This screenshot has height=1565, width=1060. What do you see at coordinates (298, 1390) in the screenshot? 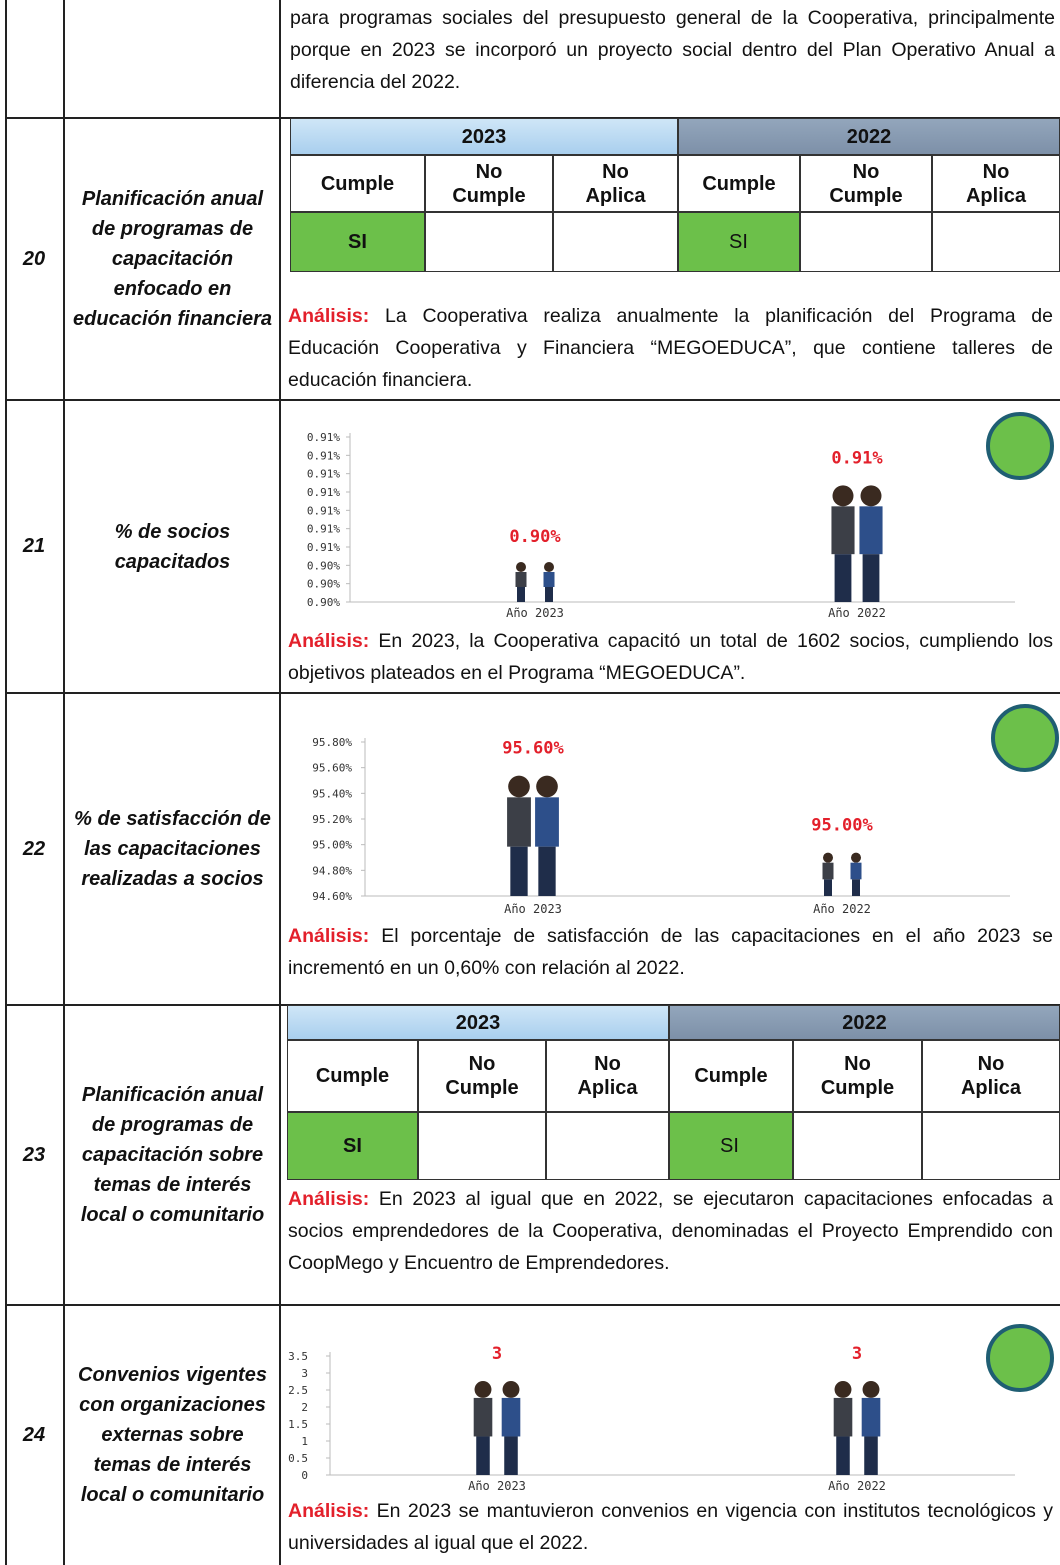
I see `y-tick-label: 2.5` at bounding box center [298, 1390].